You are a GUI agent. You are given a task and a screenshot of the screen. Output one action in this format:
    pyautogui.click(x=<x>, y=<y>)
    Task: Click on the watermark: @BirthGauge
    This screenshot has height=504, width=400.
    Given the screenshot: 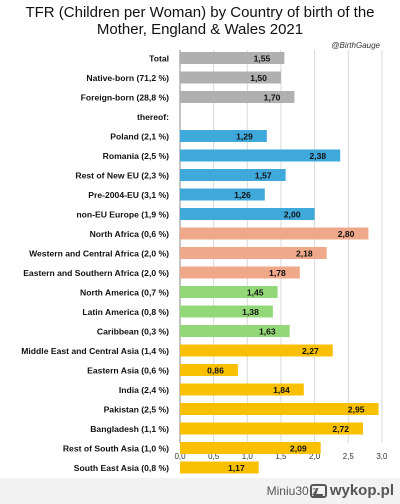 What is the action you would take?
    pyautogui.click(x=355, y=45)
    